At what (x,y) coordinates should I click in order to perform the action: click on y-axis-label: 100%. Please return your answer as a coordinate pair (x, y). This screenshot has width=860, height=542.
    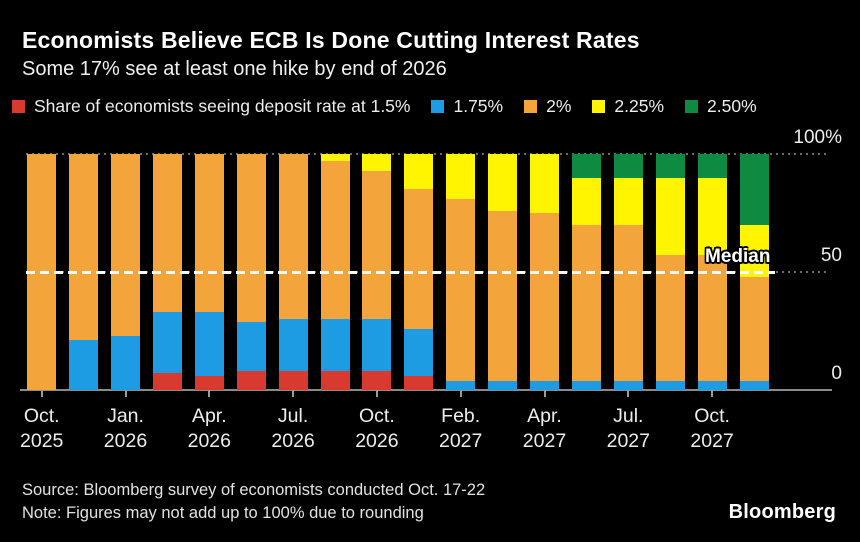
    Looking at the image, I should click on (817, 137).